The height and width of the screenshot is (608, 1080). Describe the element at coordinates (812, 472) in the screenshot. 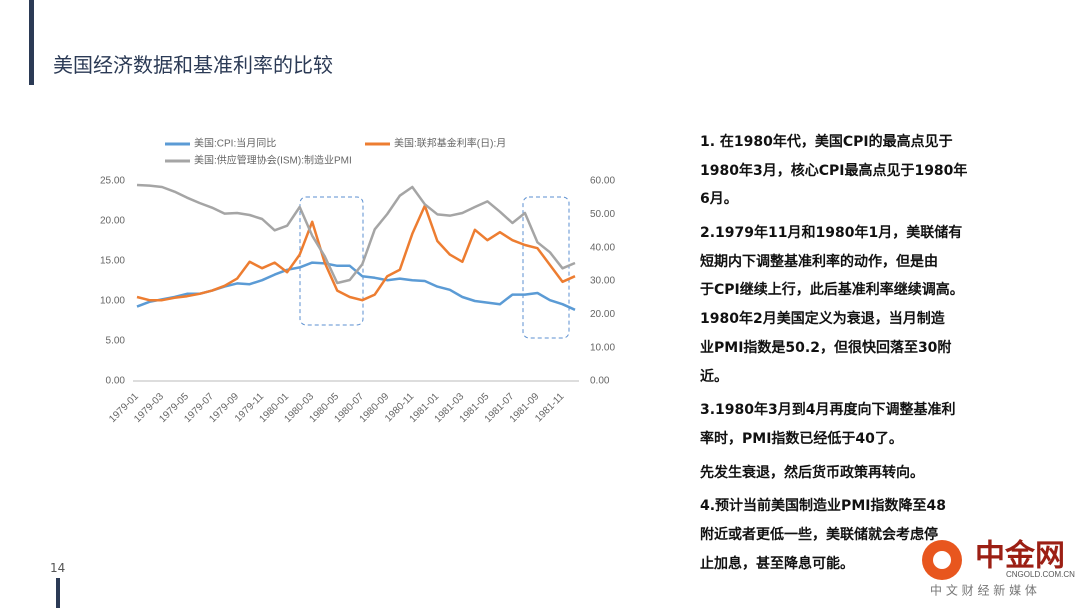

I see `text-line: 先发生衰退，然后货币政策再转向。` at that location.